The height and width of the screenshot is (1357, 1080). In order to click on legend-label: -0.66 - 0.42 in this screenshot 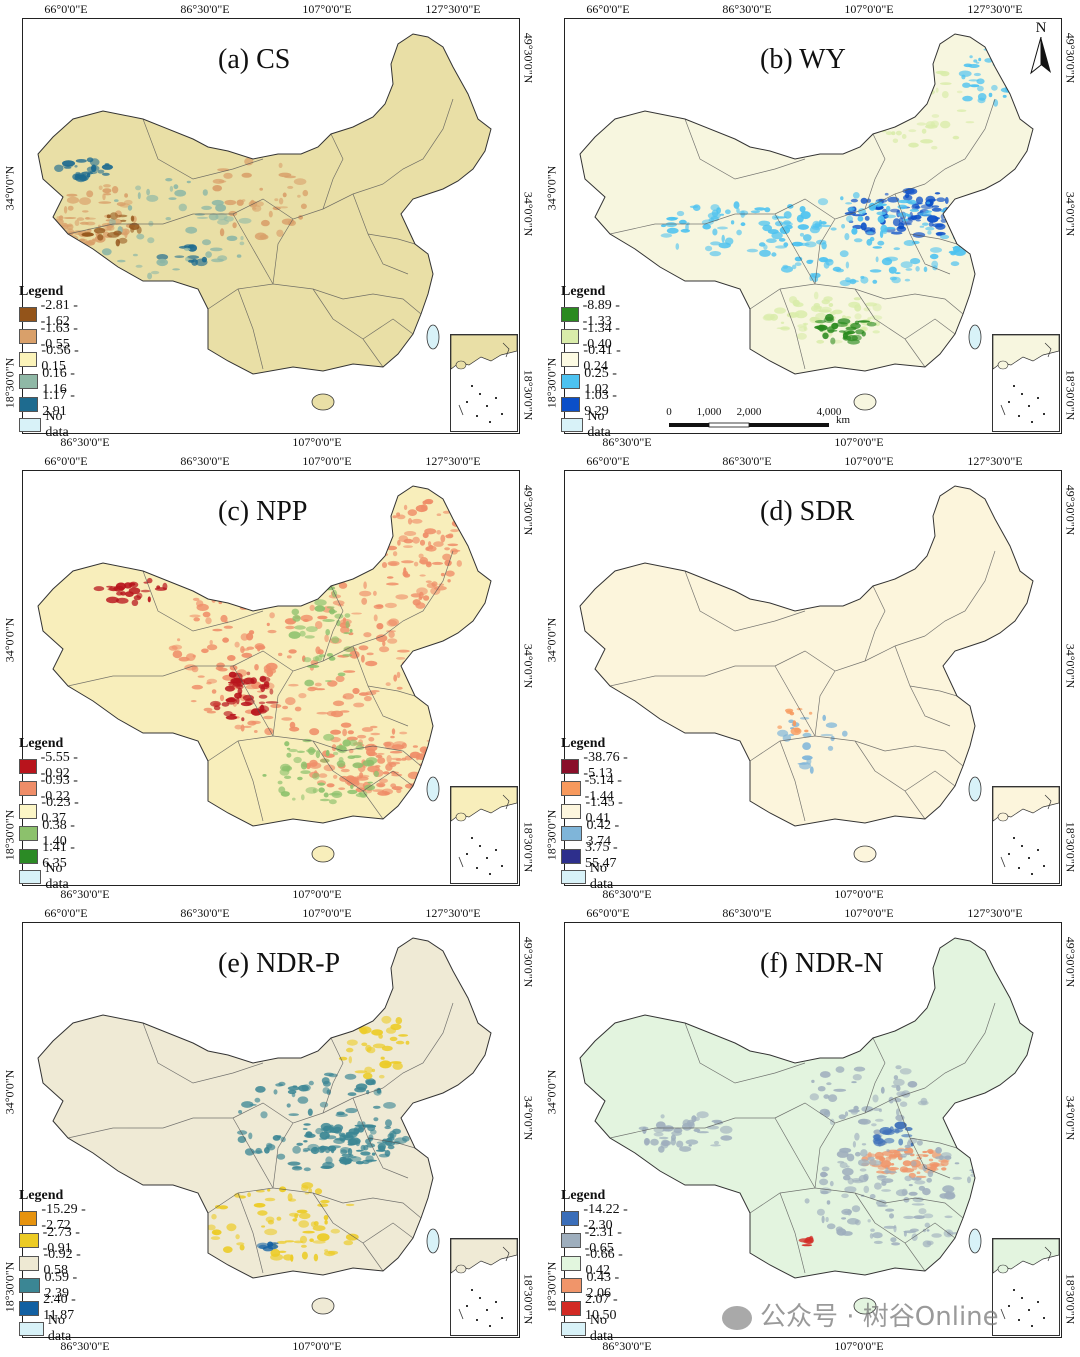, I will do `click(604, 1263)`.